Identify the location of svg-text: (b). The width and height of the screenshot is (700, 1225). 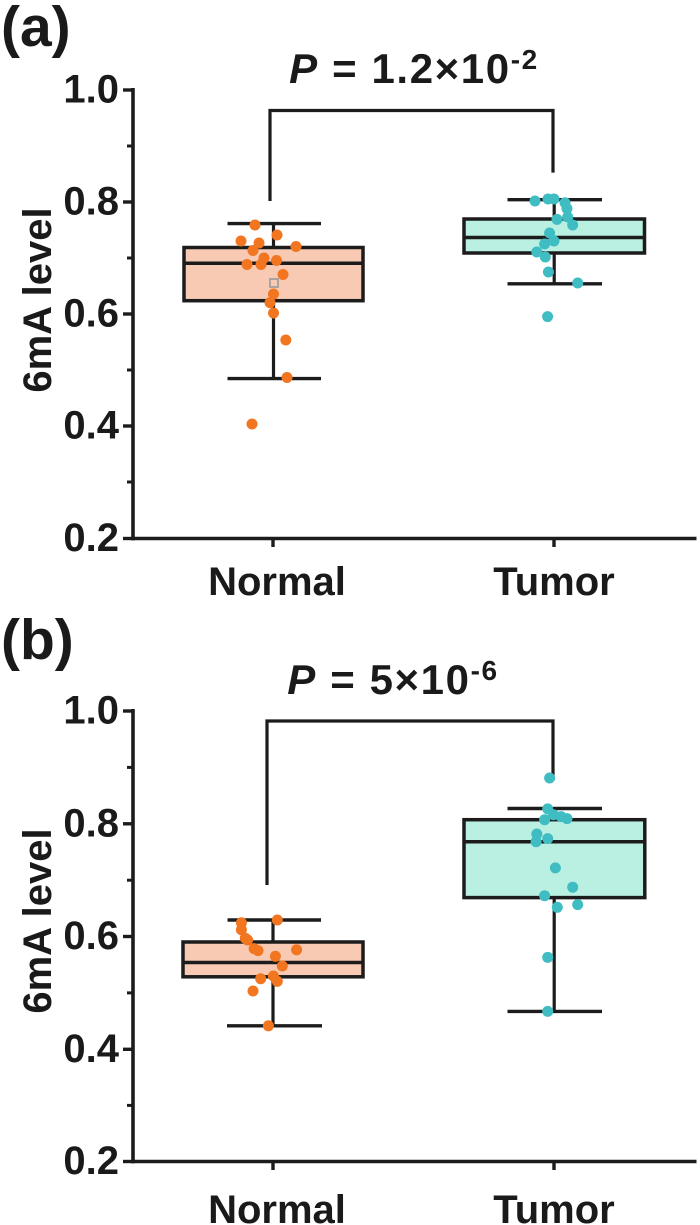
(37, 640).